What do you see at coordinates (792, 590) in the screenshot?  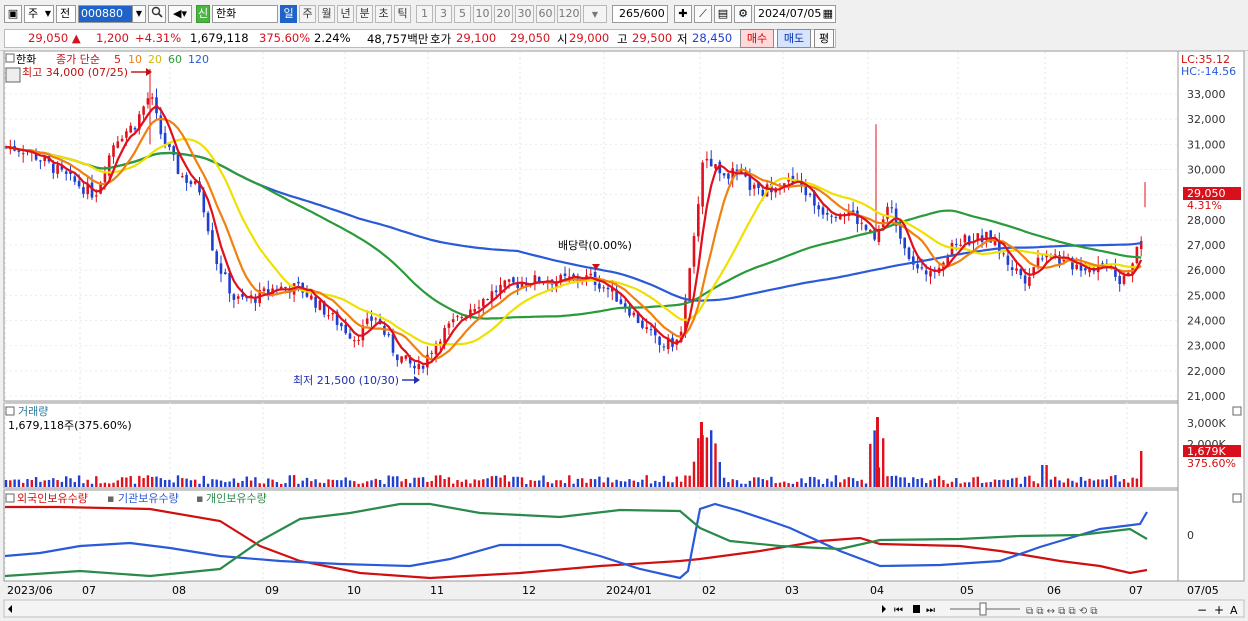 I see `x-axis-label: 03` at bounding box center [792, 590].